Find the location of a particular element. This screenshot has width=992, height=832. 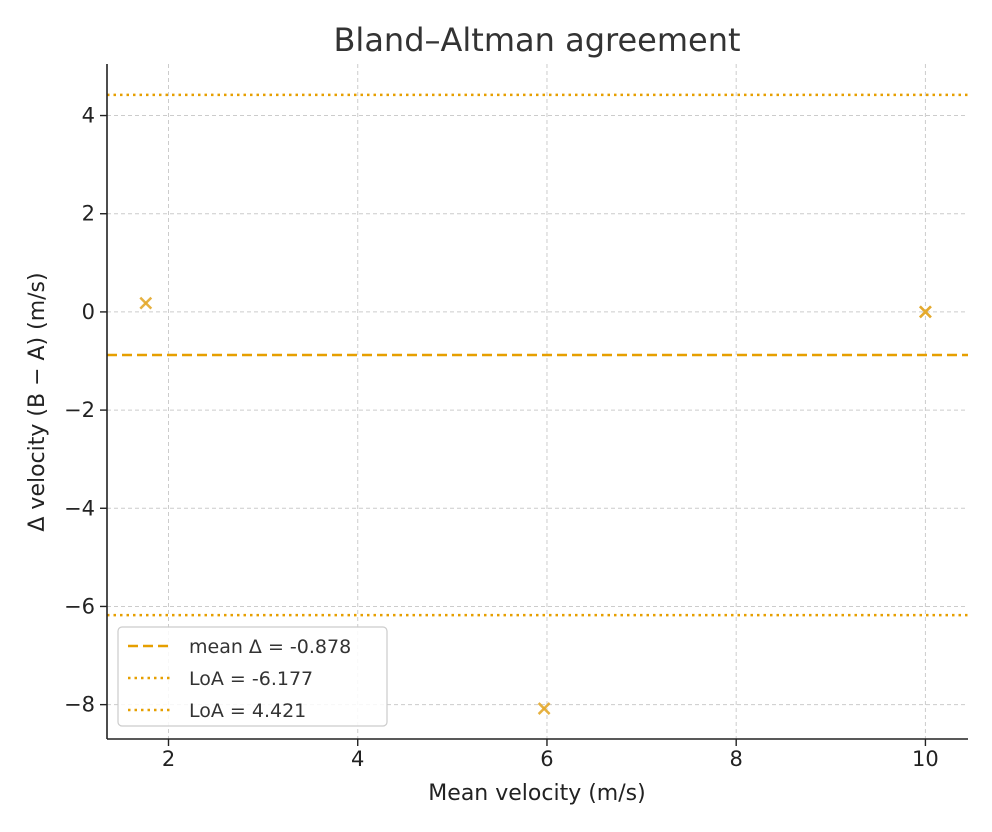

y-tick-label: −8 is located at coordinates (79, 705).